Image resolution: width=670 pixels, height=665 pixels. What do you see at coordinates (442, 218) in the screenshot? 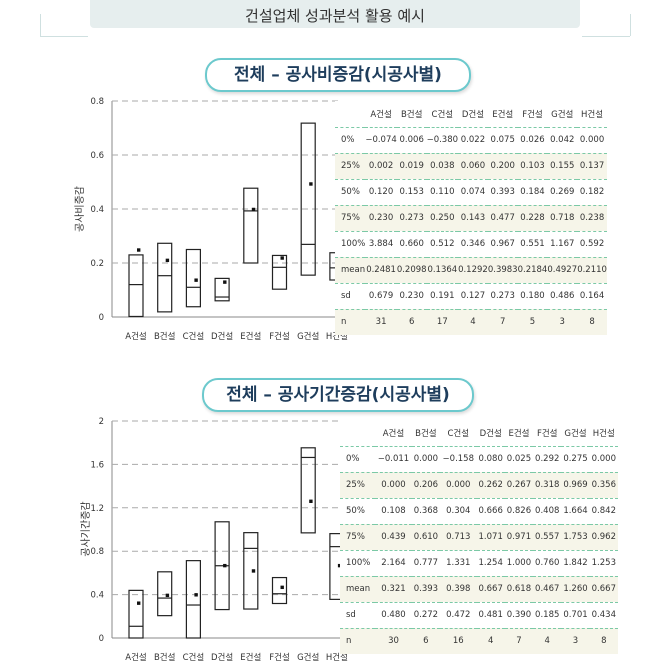
I see `table-cell: 0.250` at bounding box center [442, 218].